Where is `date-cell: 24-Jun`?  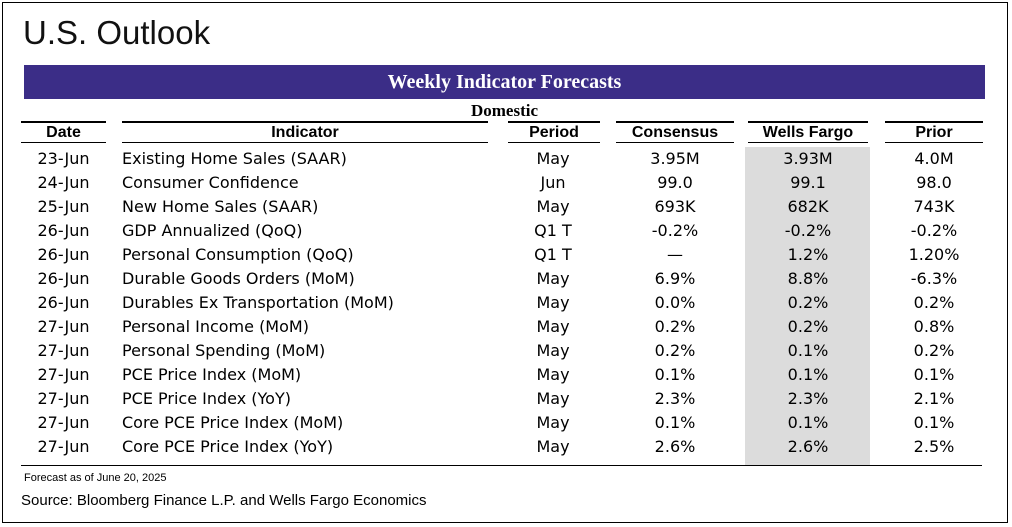 date-cell: 24-Jun is located at coordinates (63, 182).